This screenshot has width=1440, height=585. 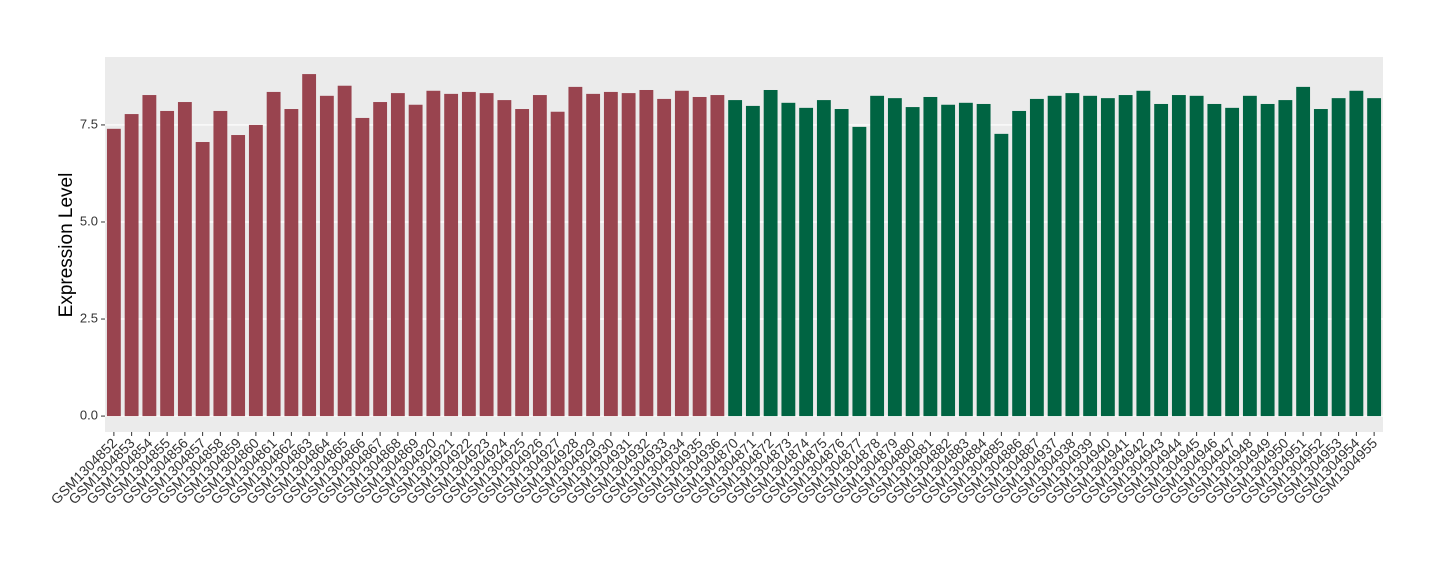 What do you see at coordinates (89, 415) in the screenshot?
I see `y-tick-label: 0.0` at bounding box center [89, 415].